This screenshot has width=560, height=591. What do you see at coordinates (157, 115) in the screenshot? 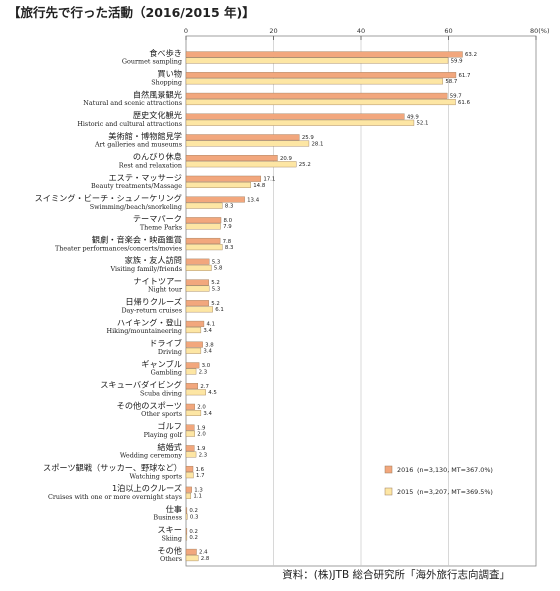
I see `category-label-ja-3: 歴史文化観光` at bounding box center [157, 115].